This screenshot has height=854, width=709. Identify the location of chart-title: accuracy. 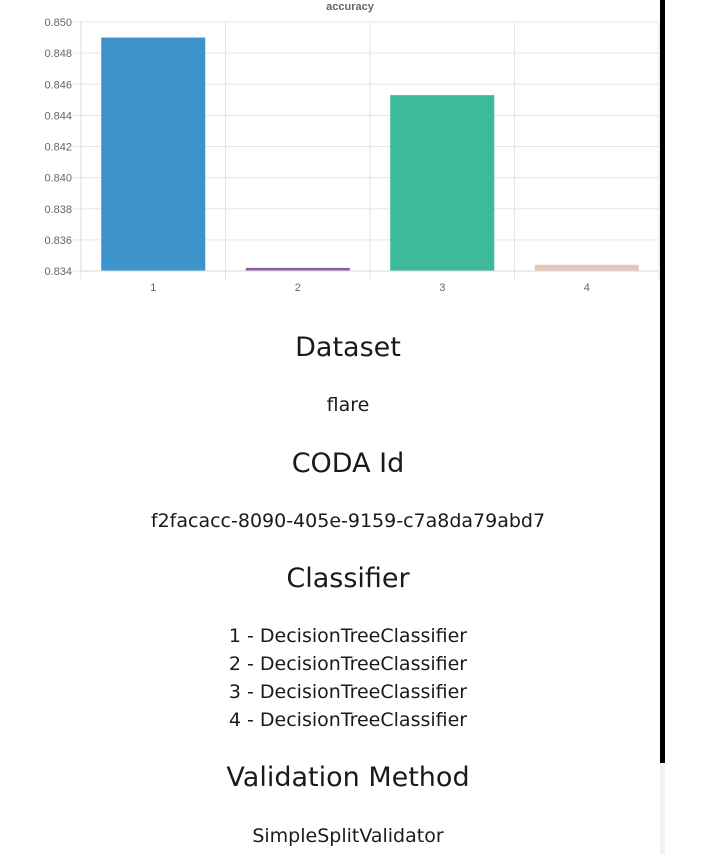
(350, 7).